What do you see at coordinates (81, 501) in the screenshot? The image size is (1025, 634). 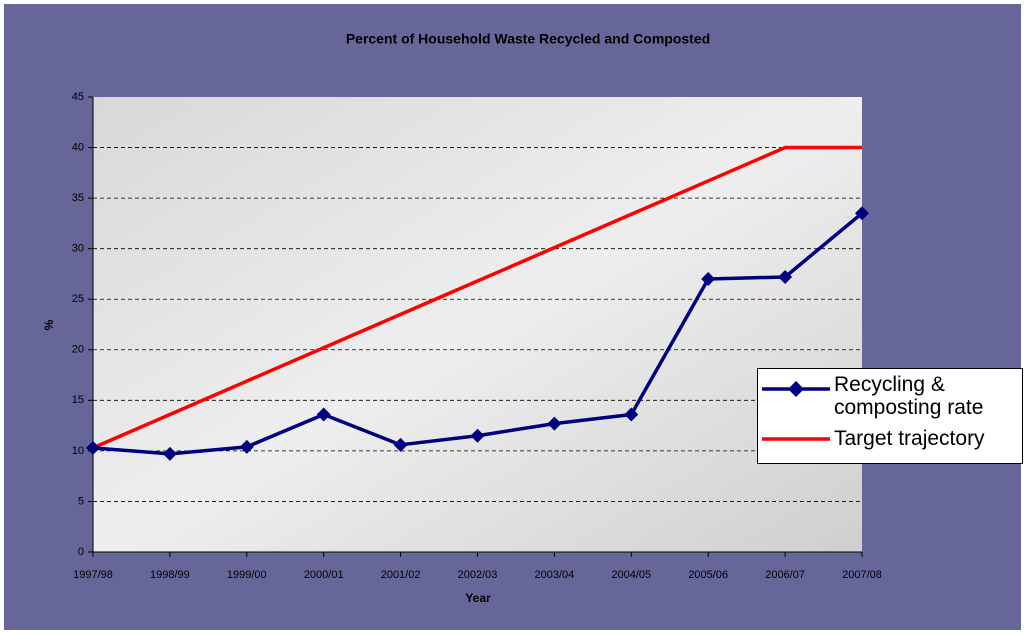 I see `y-tick-label: 5` at bounding box center [81, 501].